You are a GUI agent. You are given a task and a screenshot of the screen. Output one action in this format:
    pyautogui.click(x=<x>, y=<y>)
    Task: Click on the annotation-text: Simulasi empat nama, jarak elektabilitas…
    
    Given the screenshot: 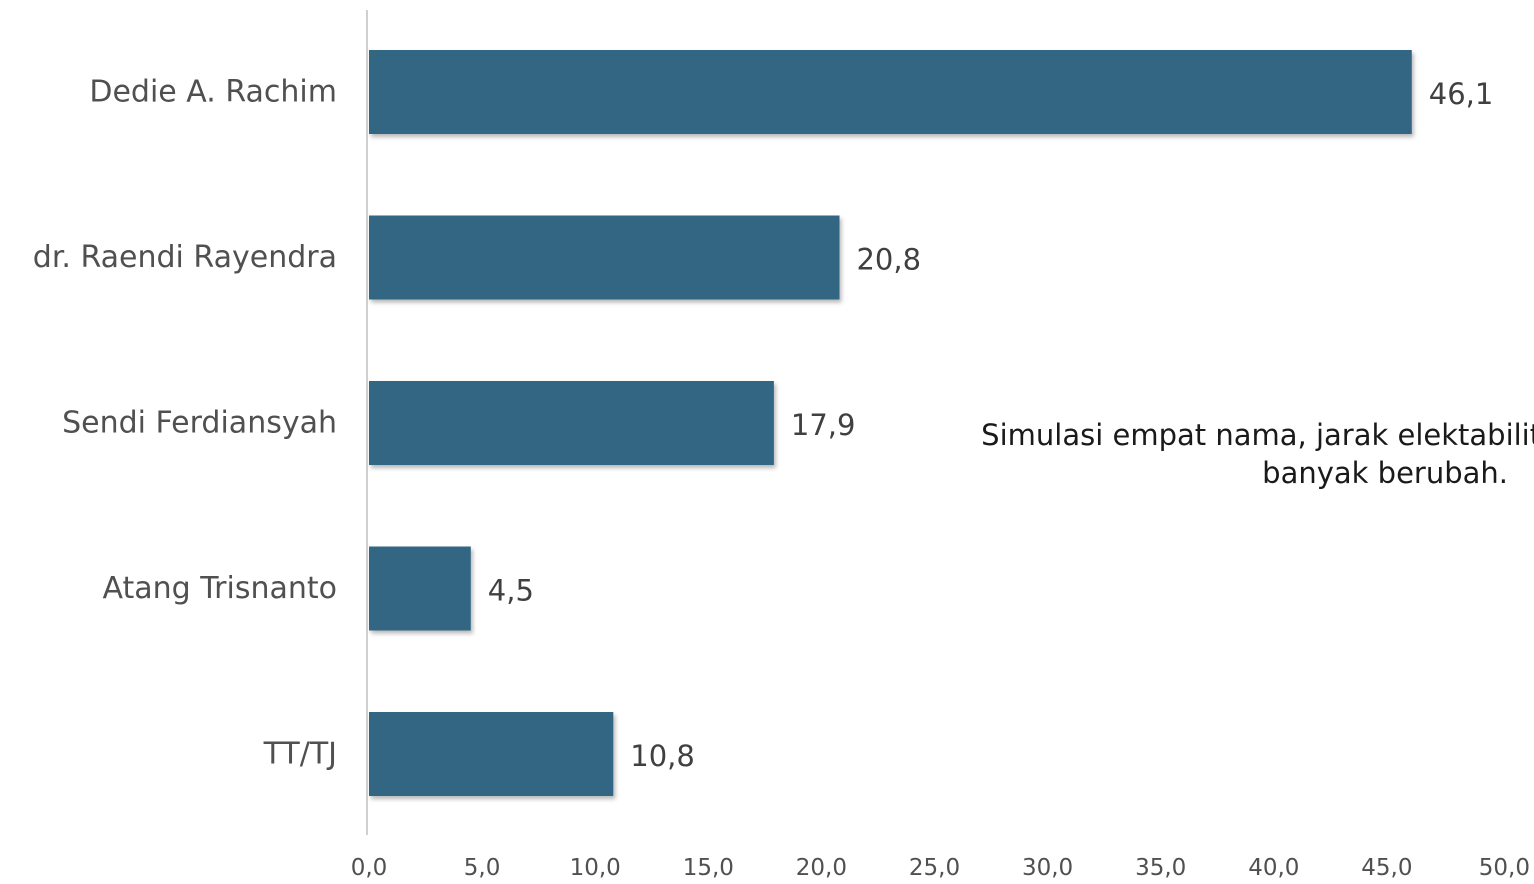 What is the action you would take?
    pyautogui.click(x=1174, y=454)
    